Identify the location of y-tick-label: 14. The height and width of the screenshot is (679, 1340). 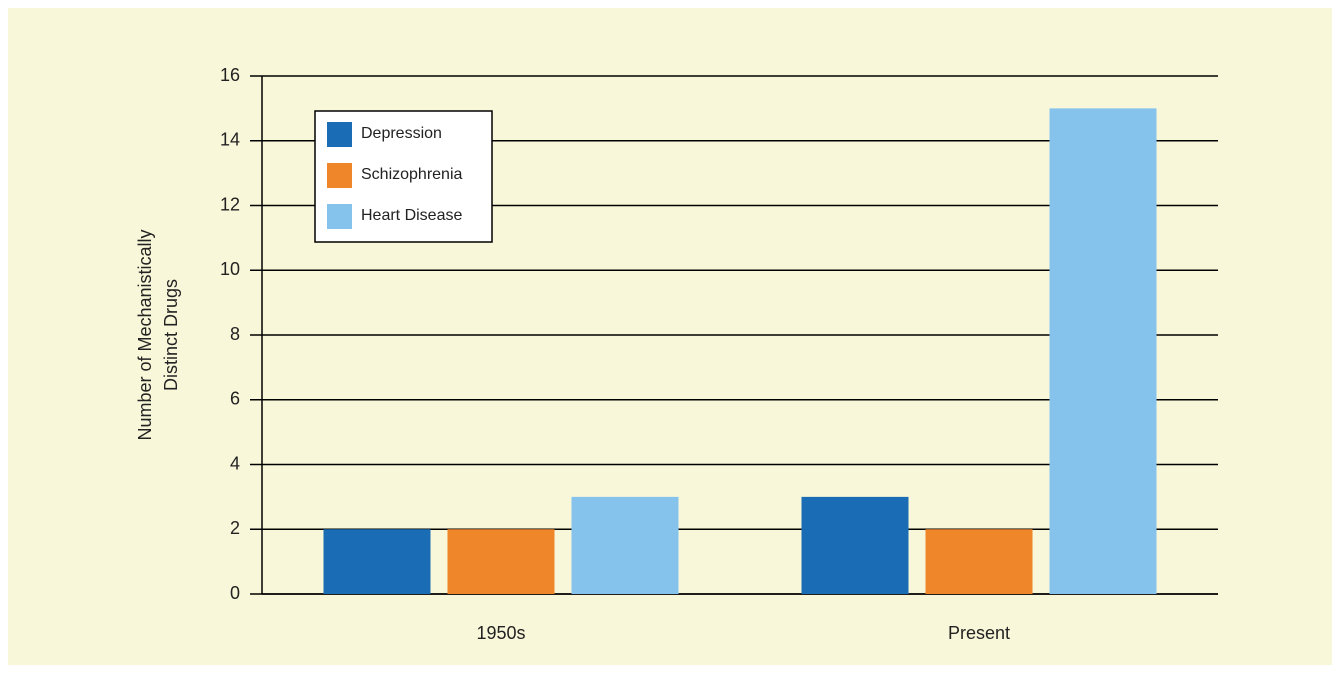
(230, 140).